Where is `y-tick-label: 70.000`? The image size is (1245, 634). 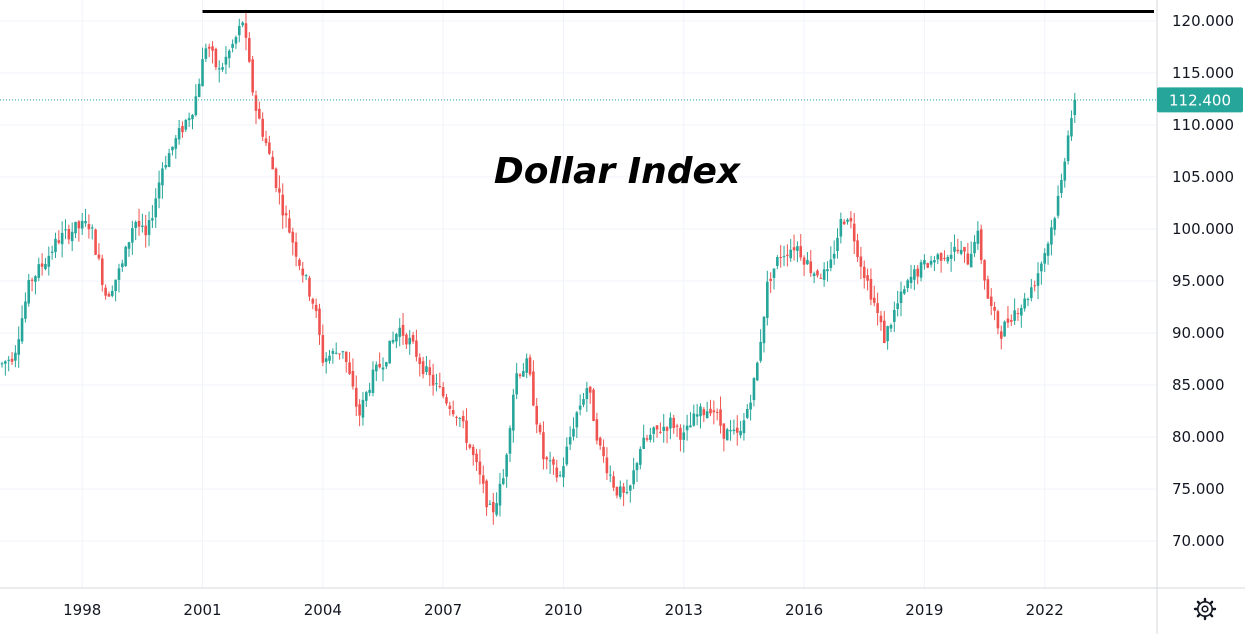 y-tick-label: 70.000 is located at coordinates (1198, 541).